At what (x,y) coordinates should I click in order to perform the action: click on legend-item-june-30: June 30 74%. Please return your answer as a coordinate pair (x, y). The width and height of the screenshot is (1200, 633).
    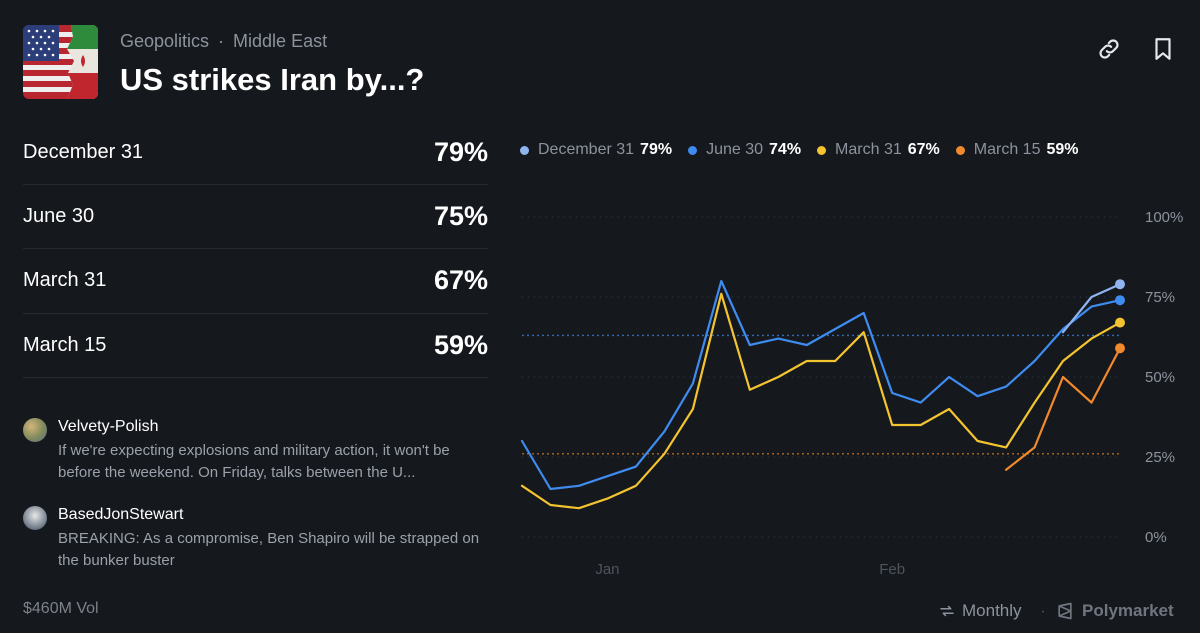
    Looking at the image, I should click on (744, 150).